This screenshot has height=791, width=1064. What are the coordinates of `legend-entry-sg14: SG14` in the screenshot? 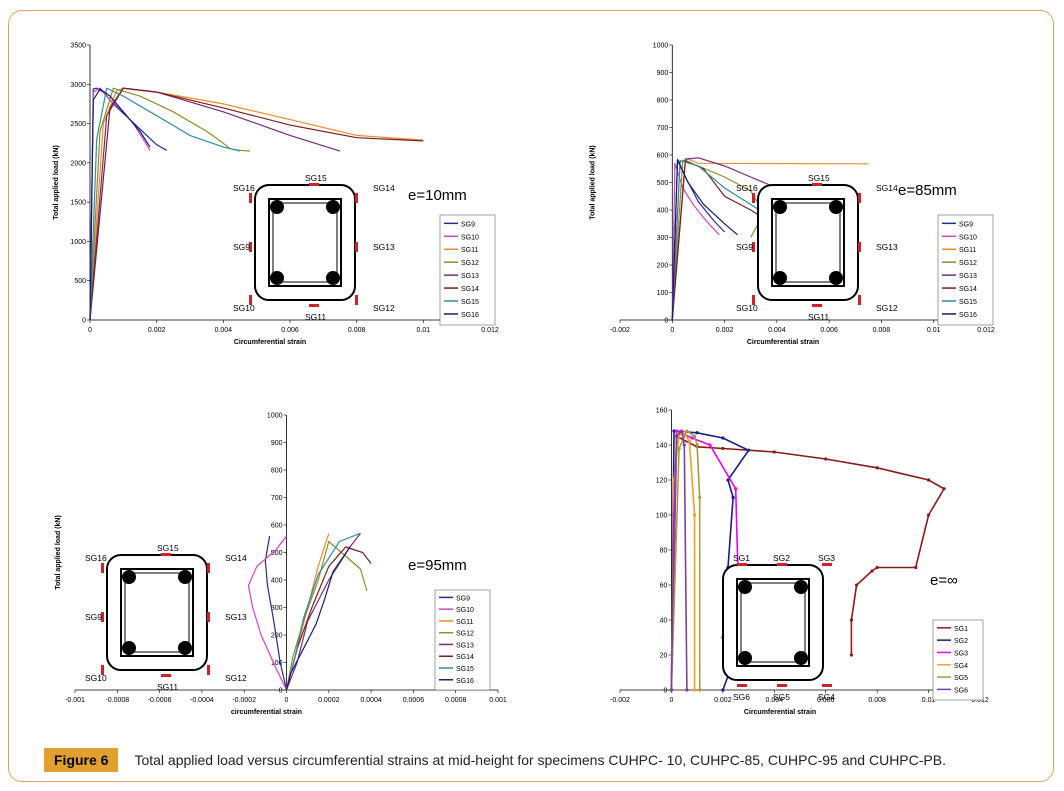 It's located at (470, 289).